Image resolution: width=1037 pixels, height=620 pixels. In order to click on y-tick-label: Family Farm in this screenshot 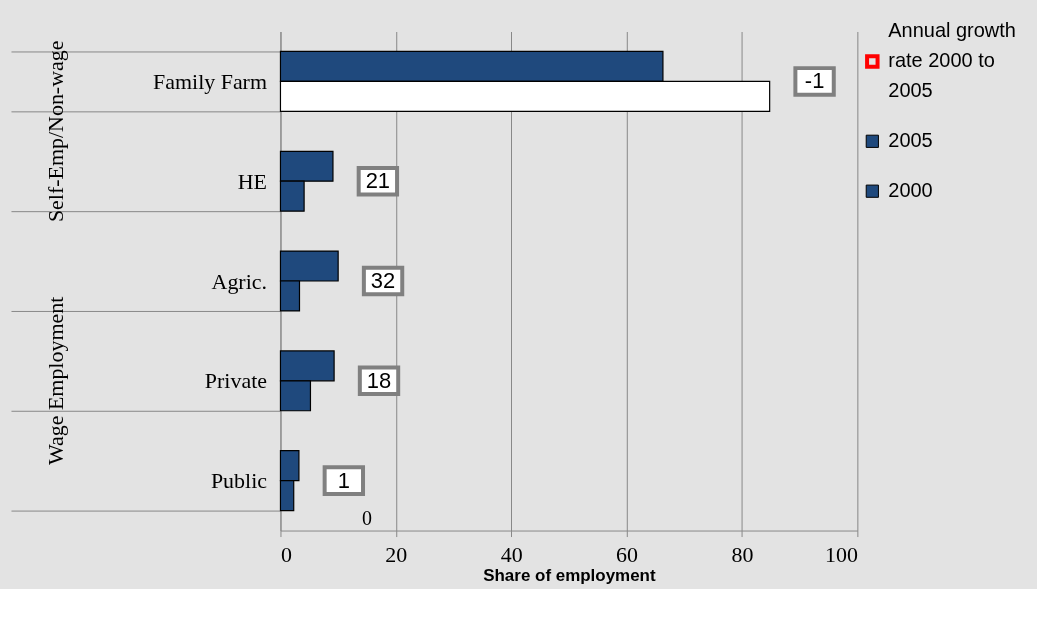, I will do `click(210, 81)`.